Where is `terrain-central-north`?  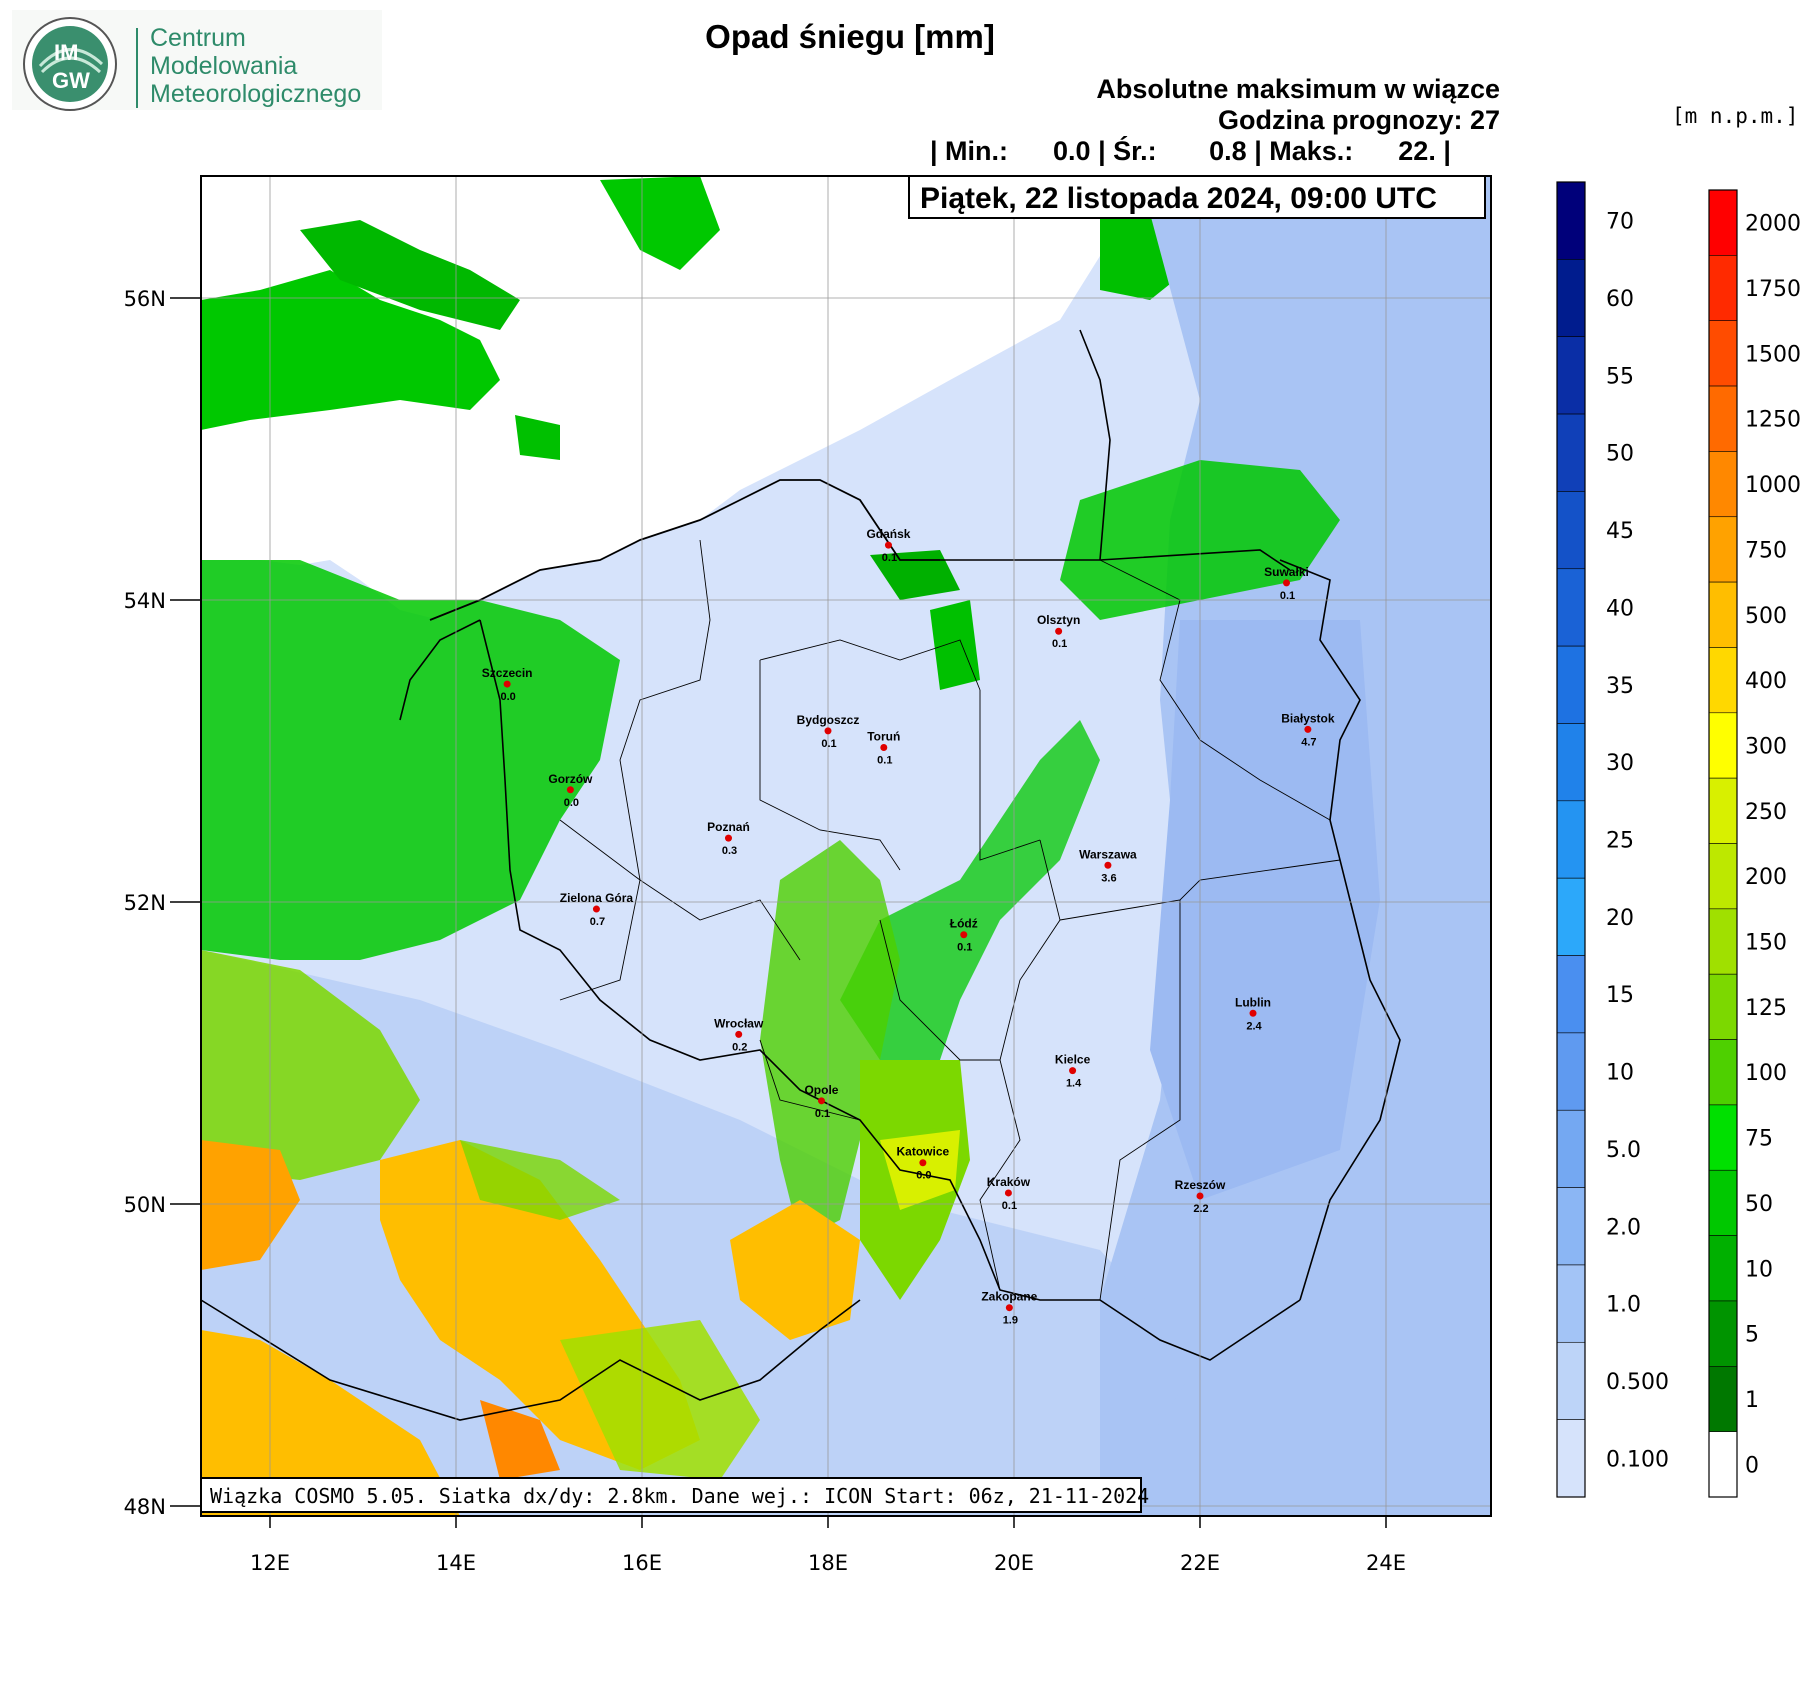 terrain-central-north is located at coordinates (970, 890).